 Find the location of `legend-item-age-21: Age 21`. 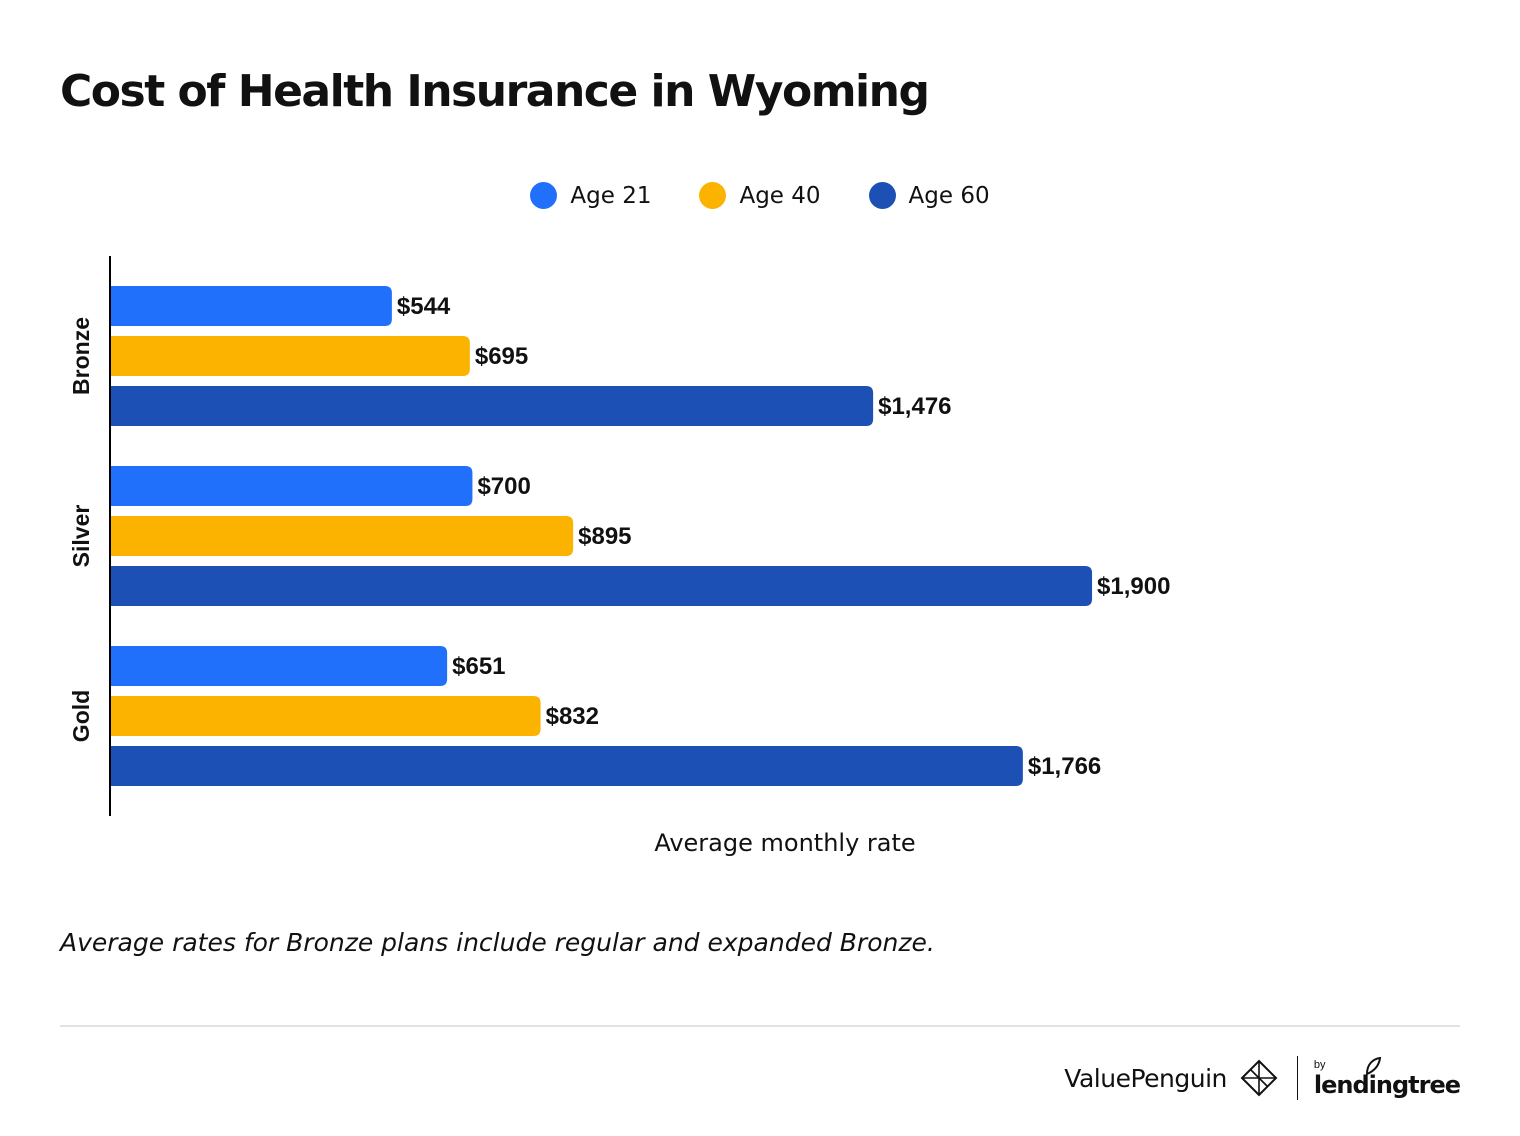

legend-item-age-21: Age 21 is located at coordinates (590, 195).